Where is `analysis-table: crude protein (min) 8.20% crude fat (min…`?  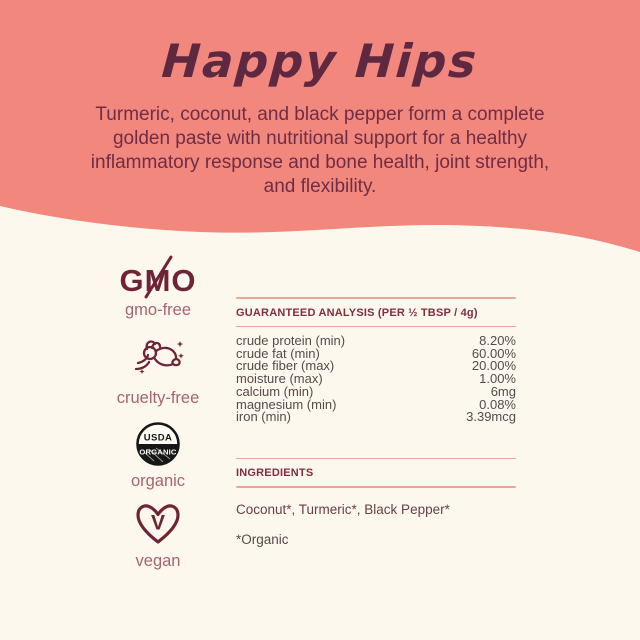
analysis-table: crude protein (min) 8.20% crude fat (min… is located at coordinates (376, 379).